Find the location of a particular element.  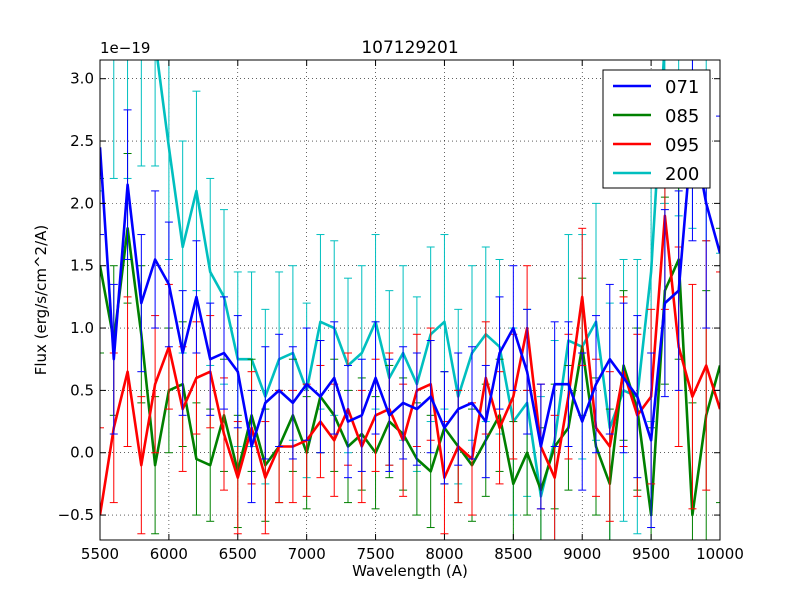

x-tick-label: 8000 is located at coordinates (444, 554).